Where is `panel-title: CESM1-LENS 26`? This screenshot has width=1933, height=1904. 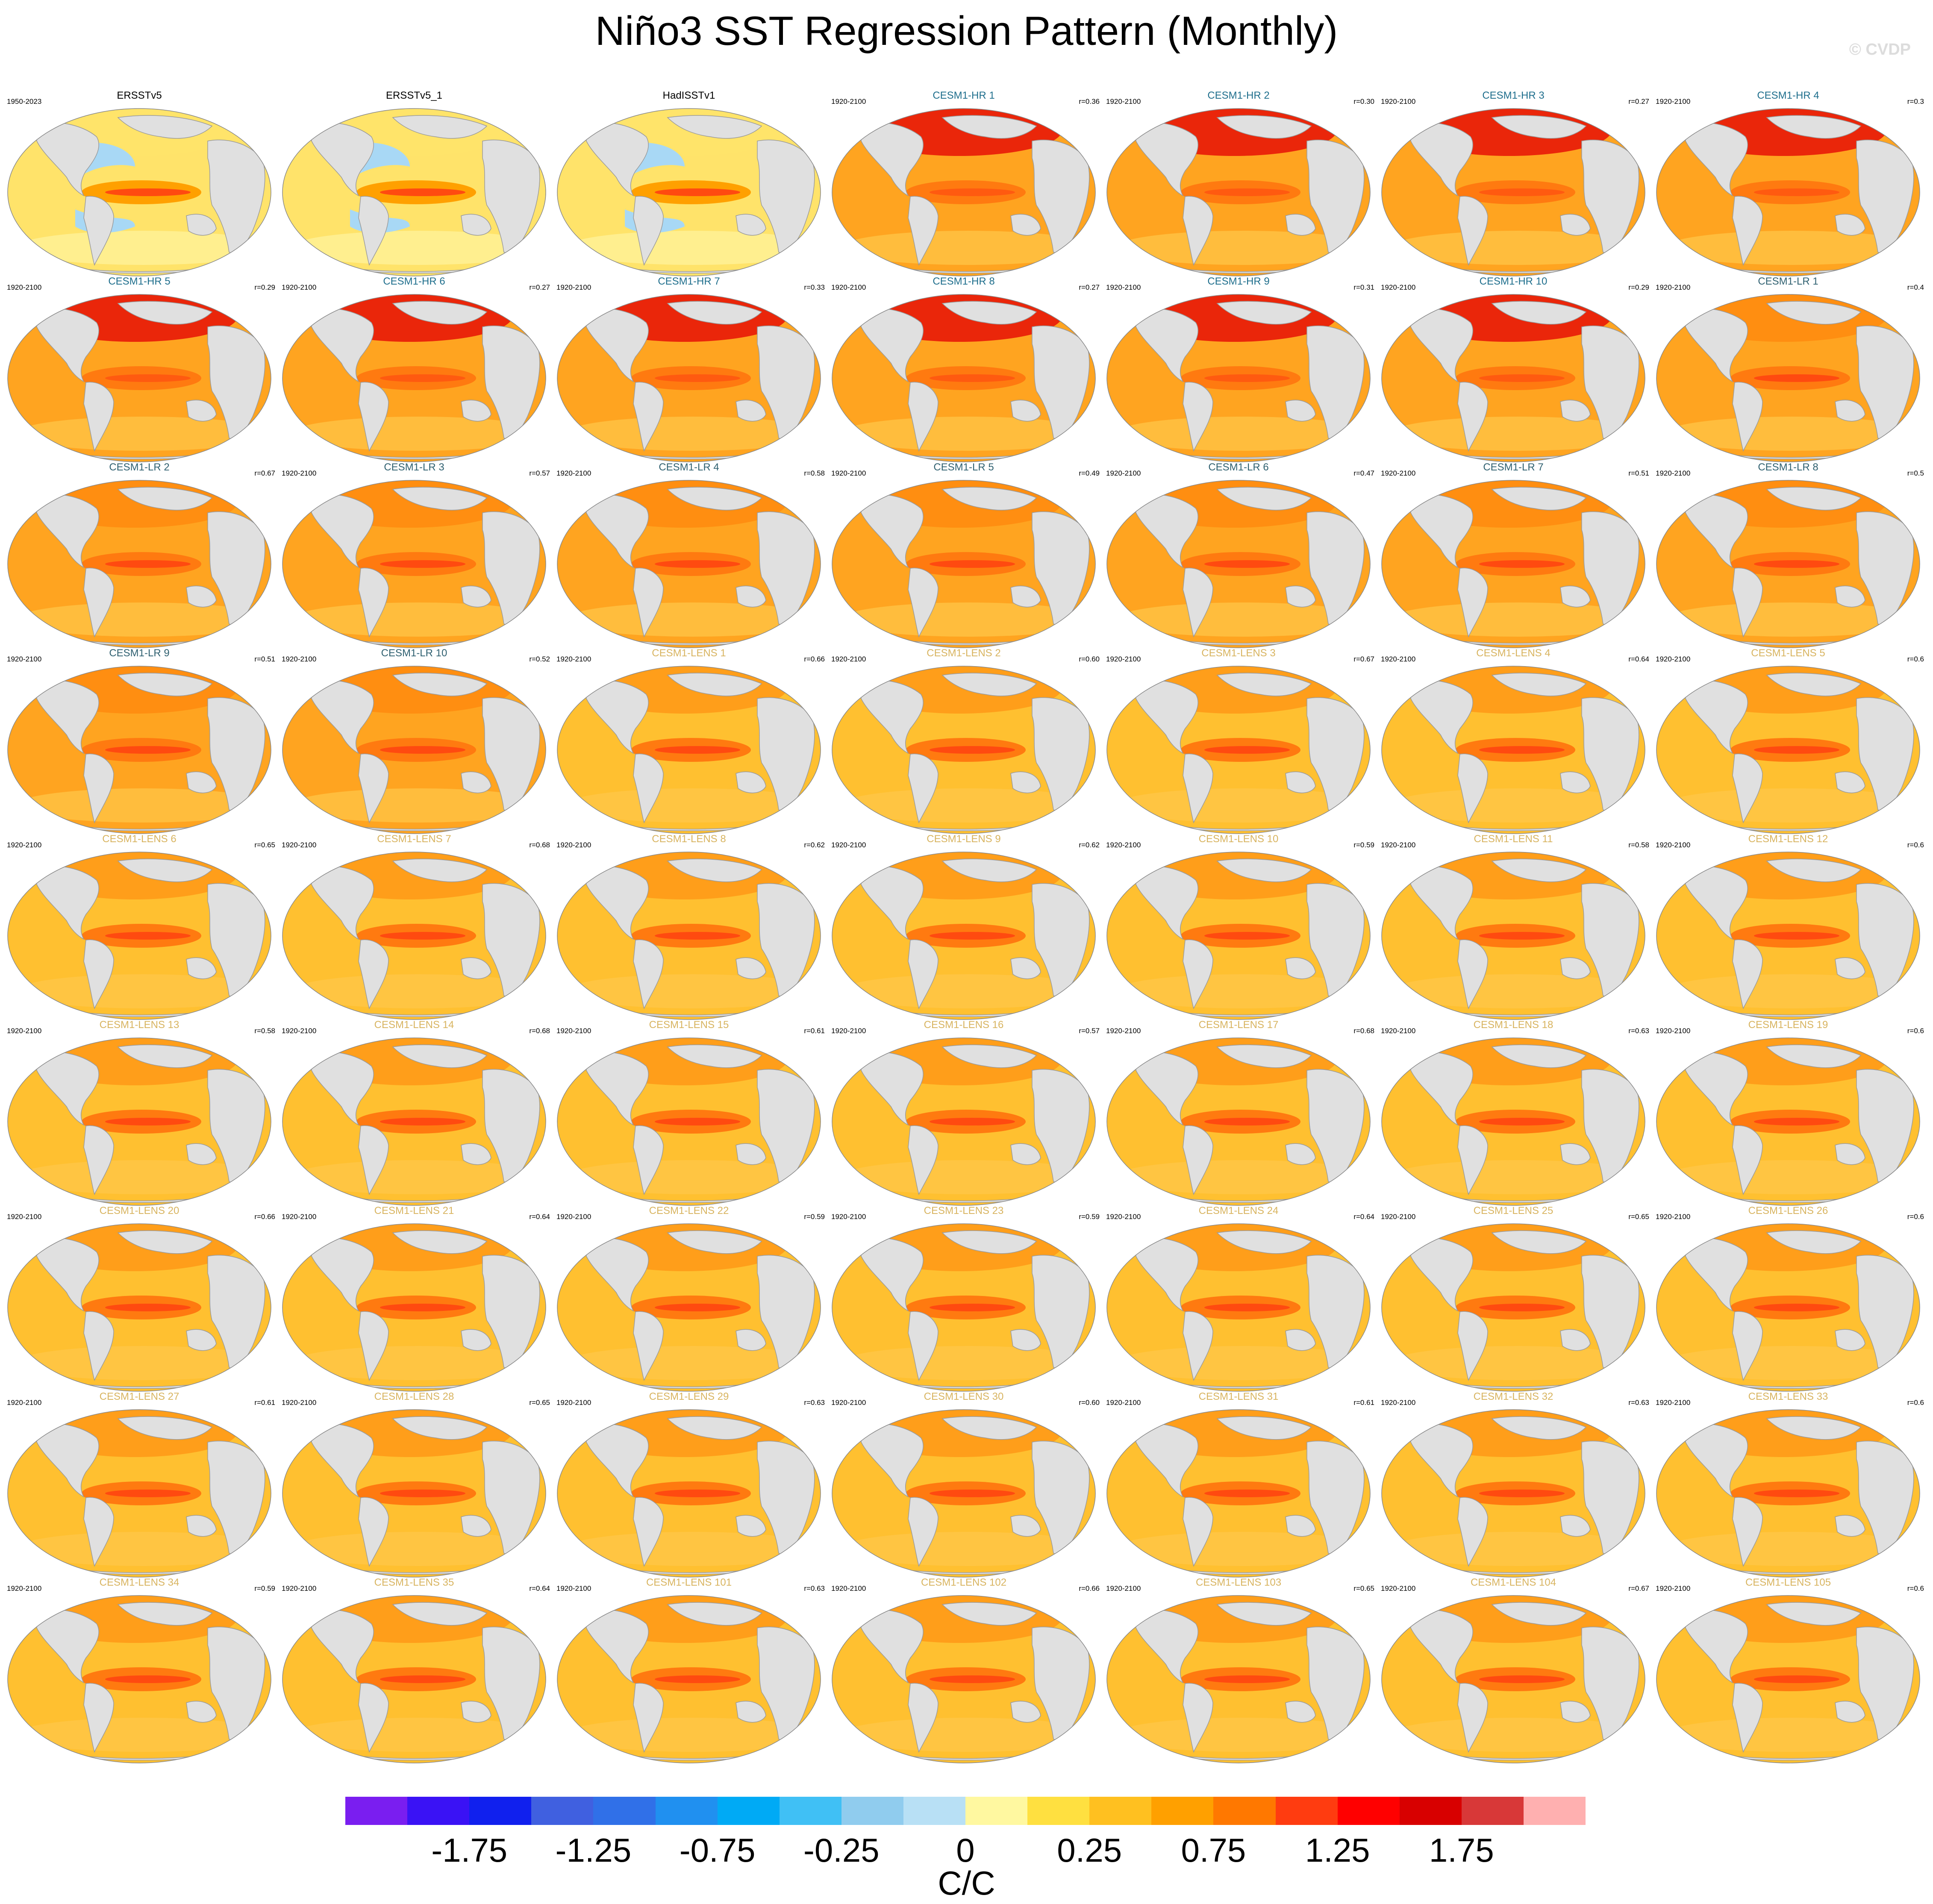 panel-title: CESM1-LENS 26 is located at coordinates (1788, 1210).